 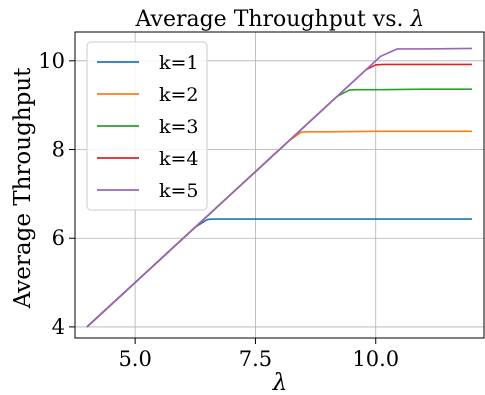 What do you see at coordinates (179, 63) in the screenshot?
I see `legend-label: k=1` at bounding box center [179, 63].